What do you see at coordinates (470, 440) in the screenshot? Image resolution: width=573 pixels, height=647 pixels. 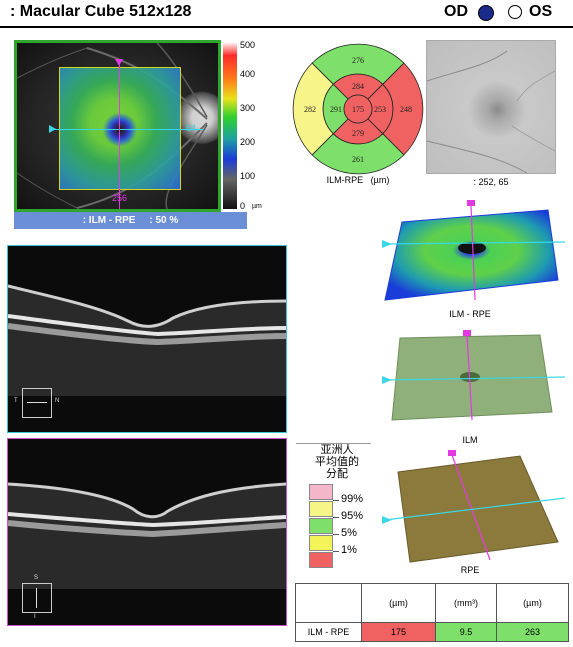 I see `3d-ilm-caption: ILM` at bounding box center [470, 440].